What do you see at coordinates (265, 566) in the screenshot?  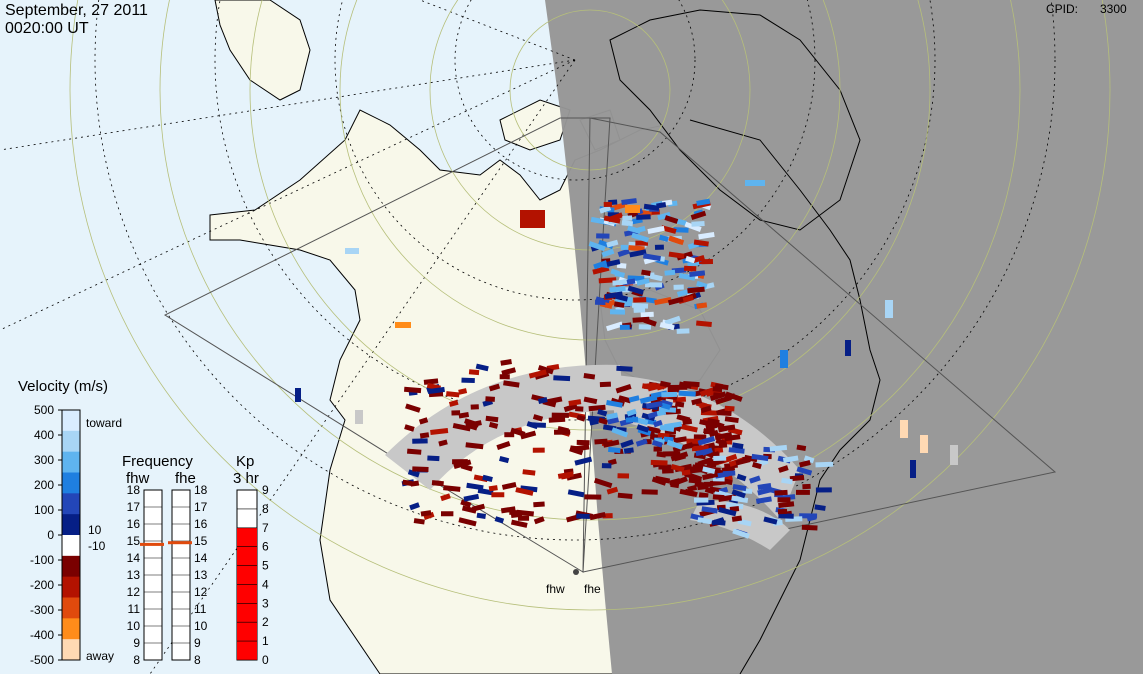 I see `kp-tick-label: 5` at bounding box center [265, 566].